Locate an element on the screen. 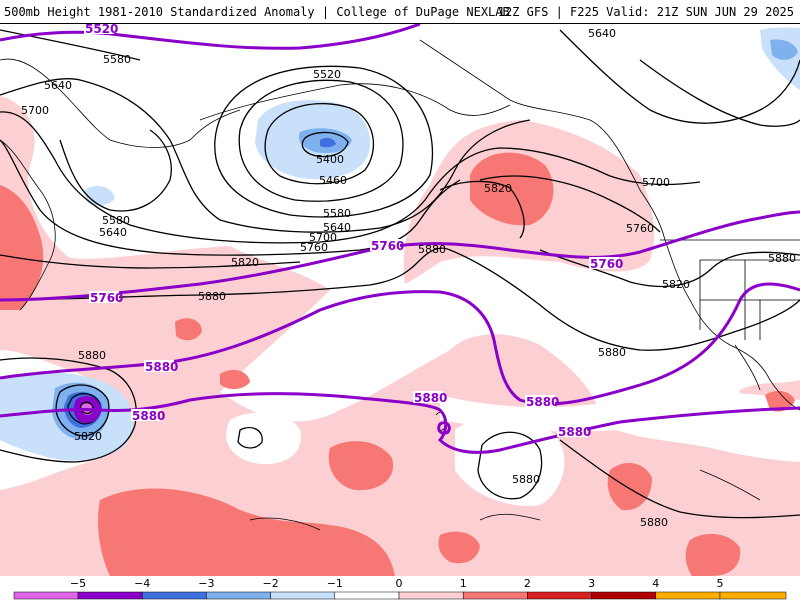 The height and width of the screenshot is (600, 800). legend-colorbar is located at coordinates (400, 595).